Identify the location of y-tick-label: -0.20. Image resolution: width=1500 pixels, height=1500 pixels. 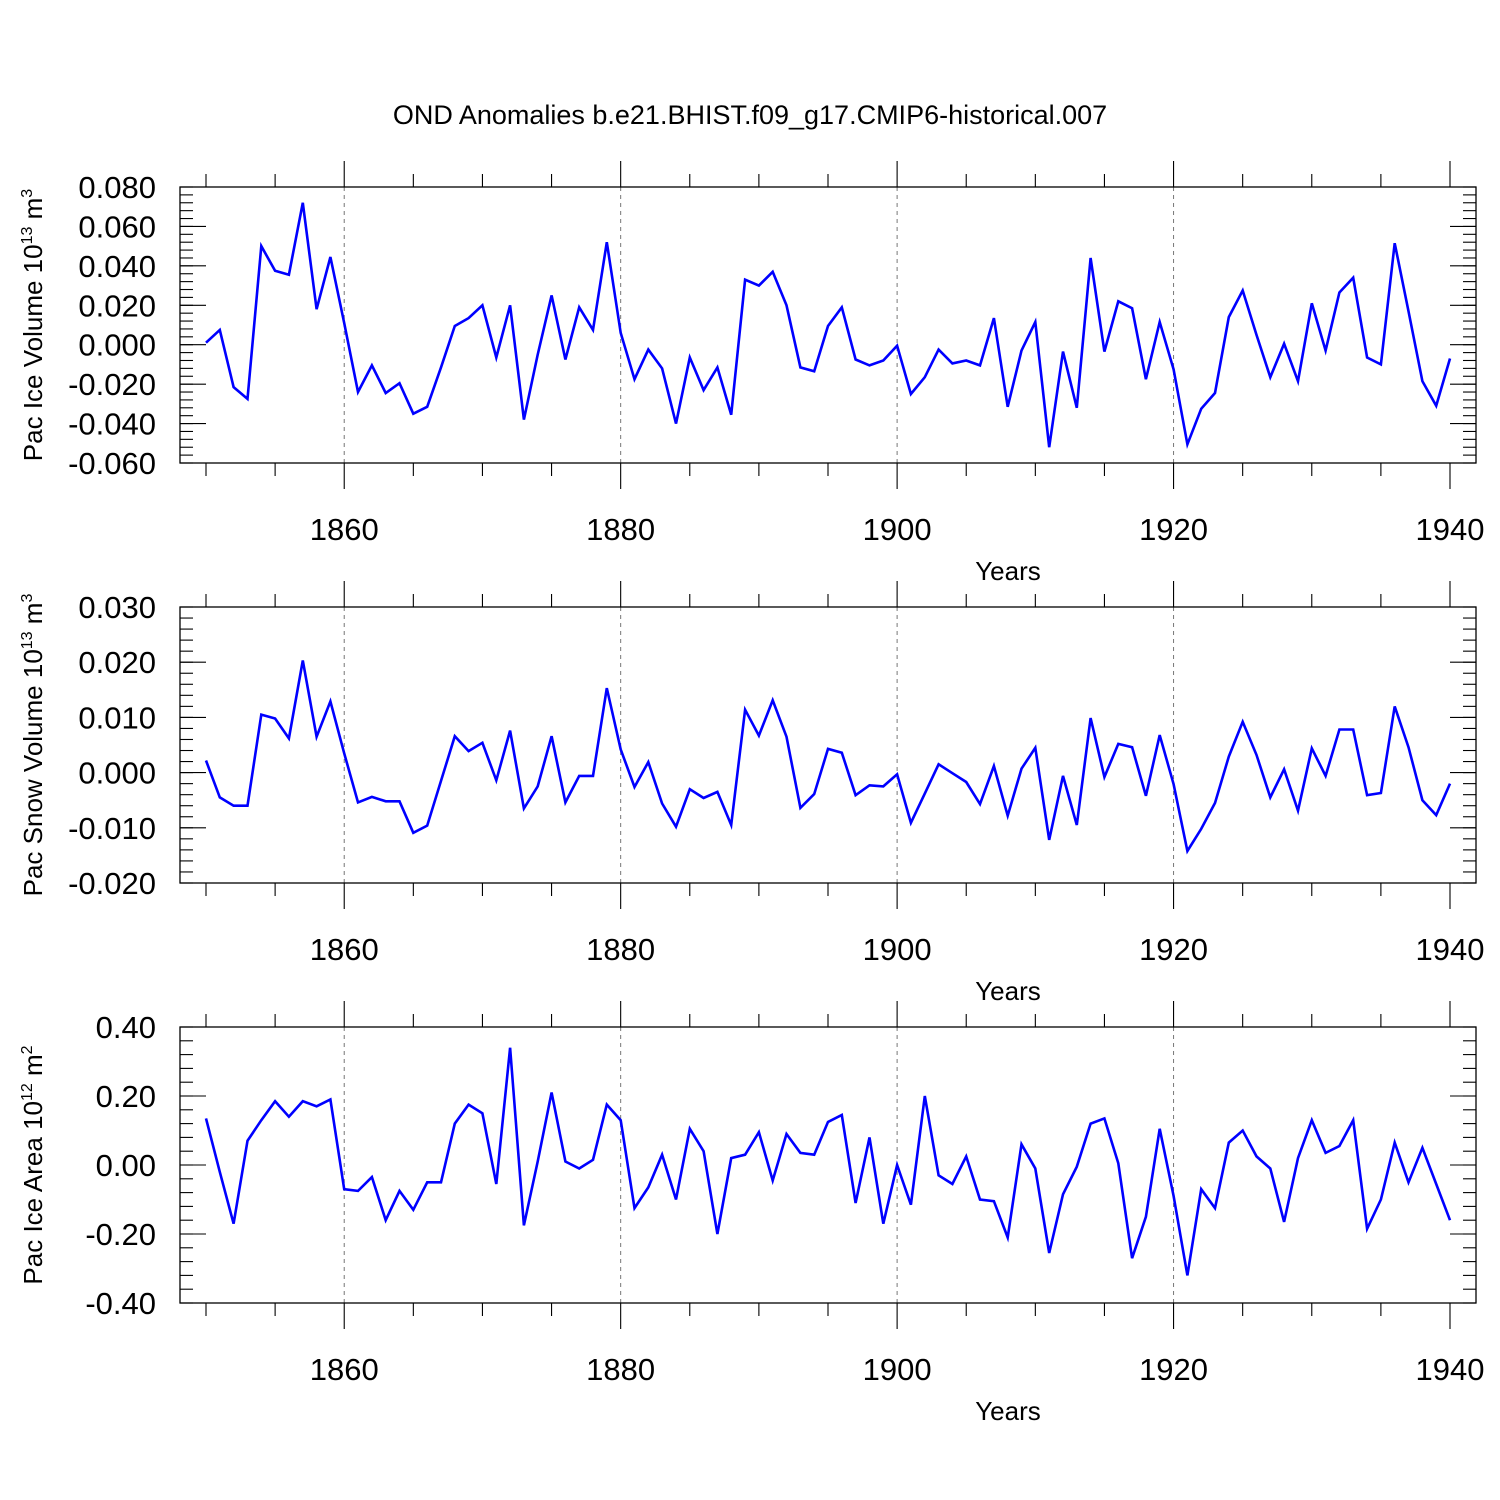
(120, 1234).